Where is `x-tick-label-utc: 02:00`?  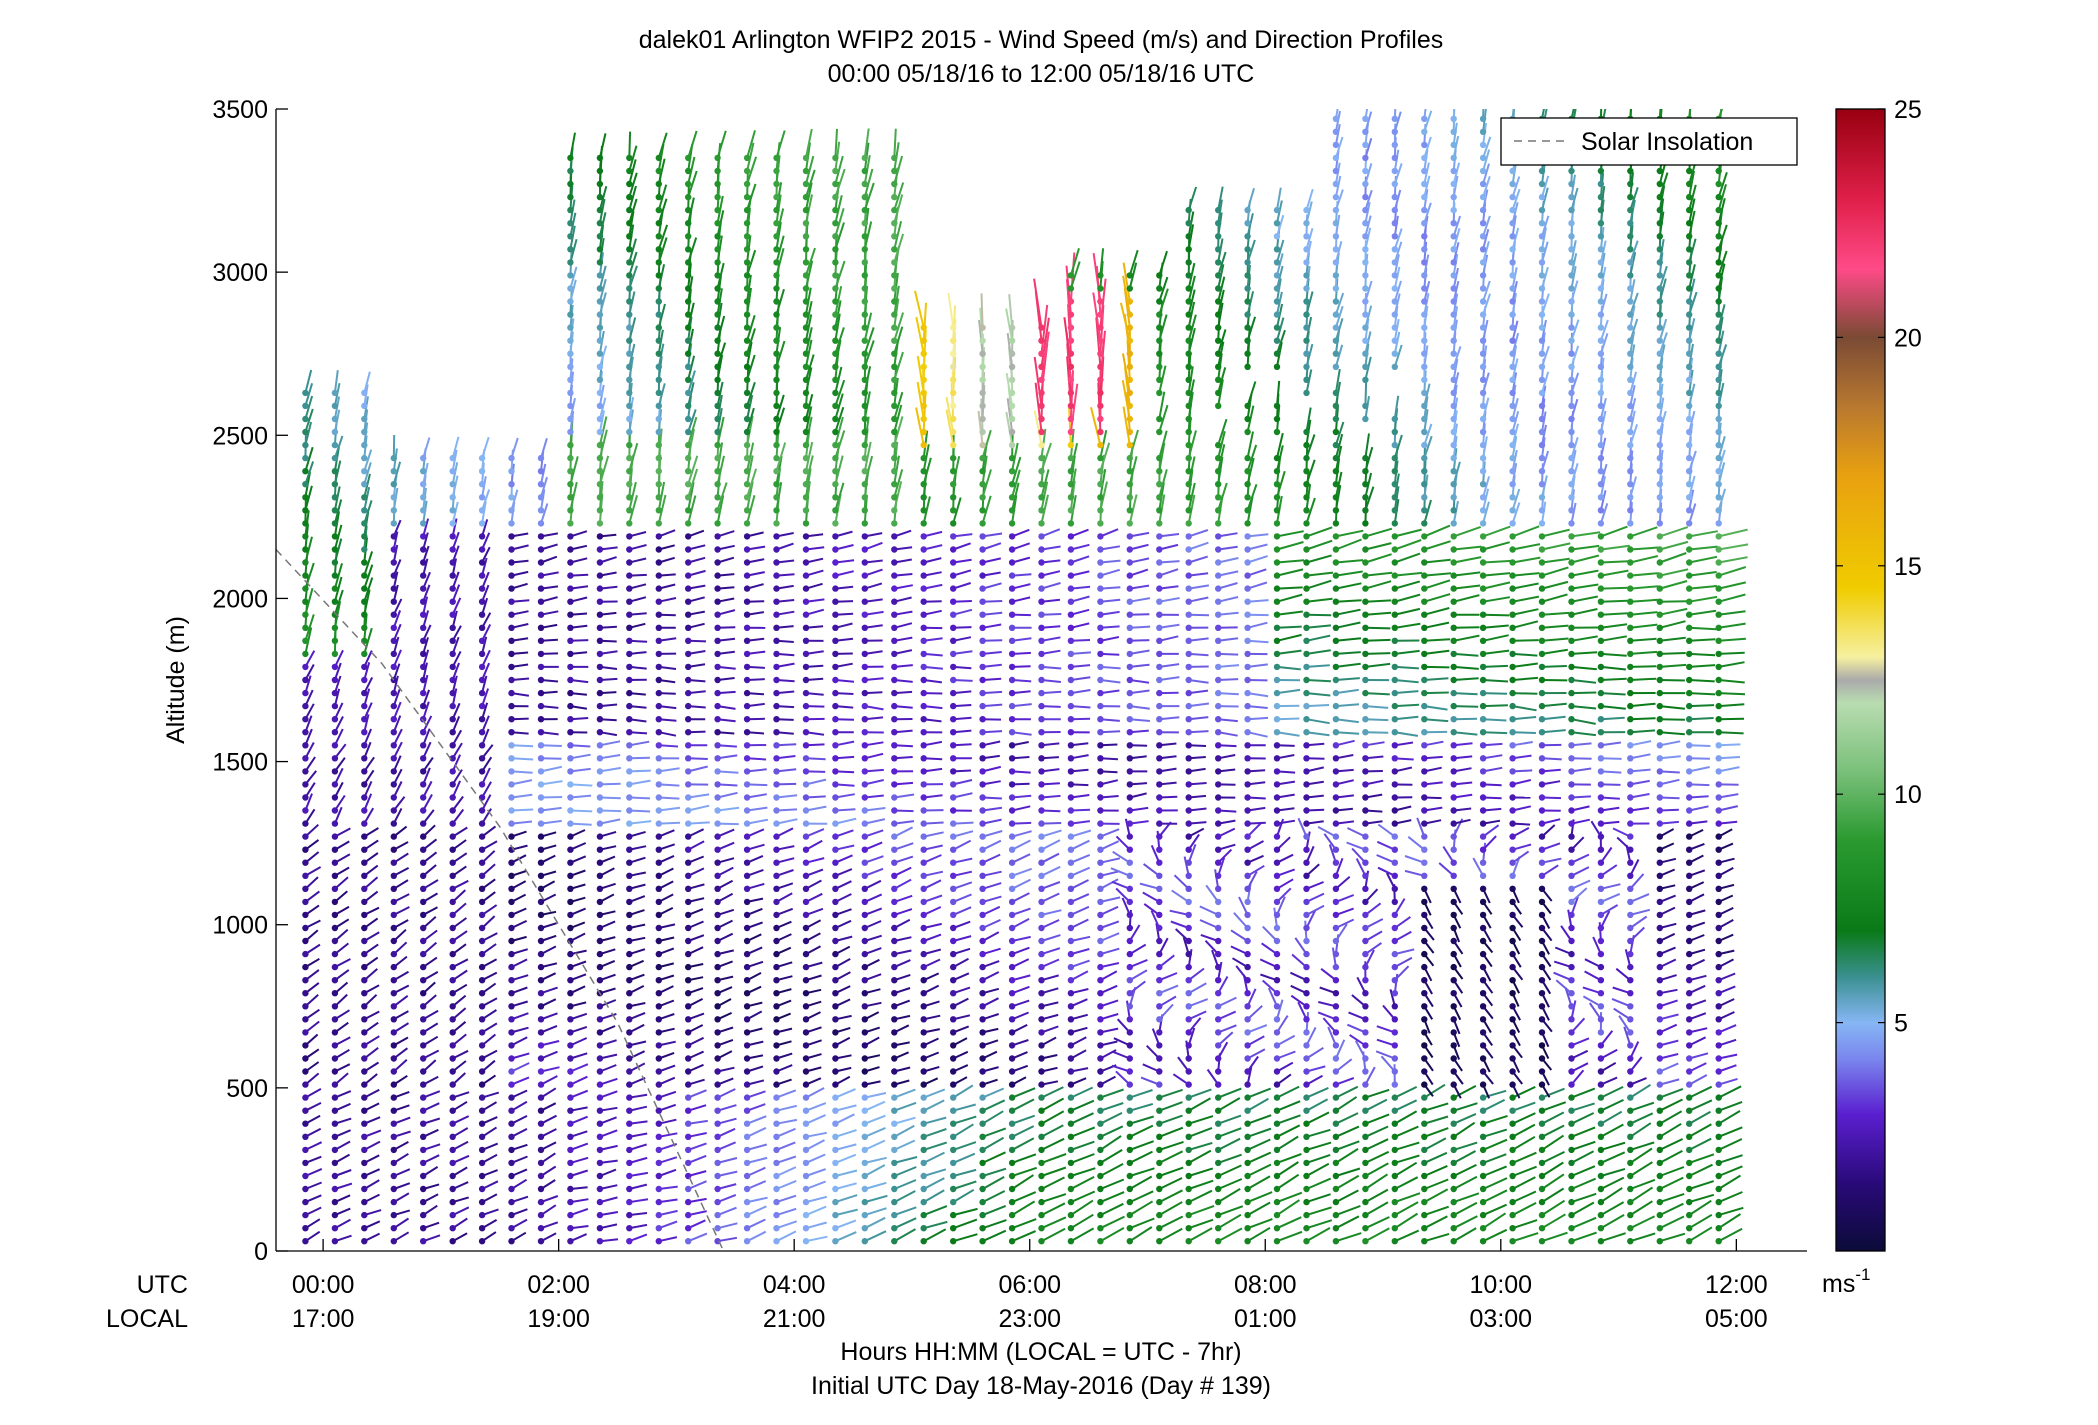
x-tick-label-utc: 02:00 is located at coordinates (558, 1285).